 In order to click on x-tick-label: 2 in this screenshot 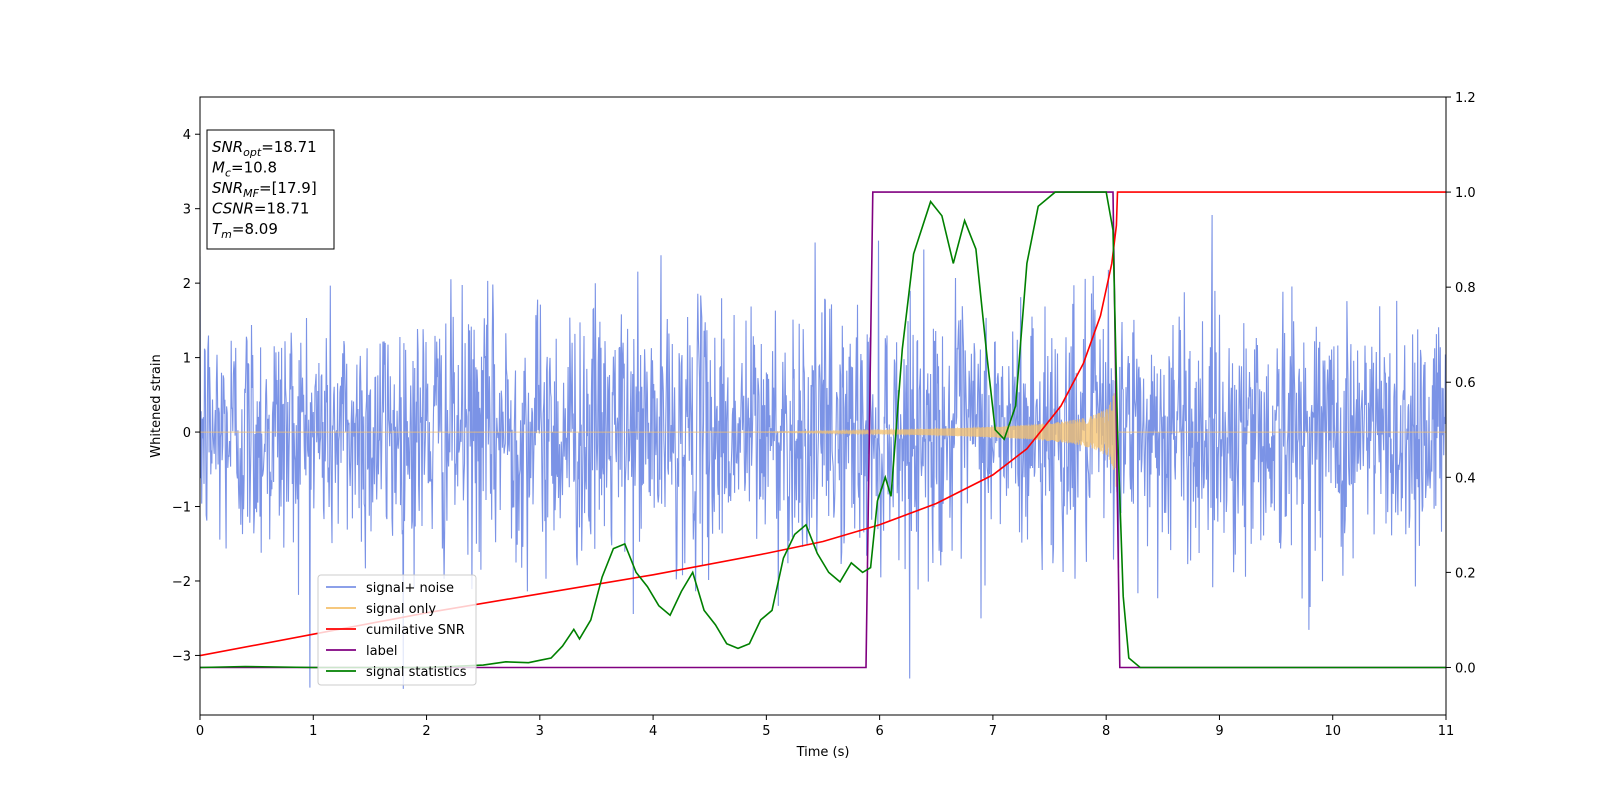, I will do `click(426, 731)`.